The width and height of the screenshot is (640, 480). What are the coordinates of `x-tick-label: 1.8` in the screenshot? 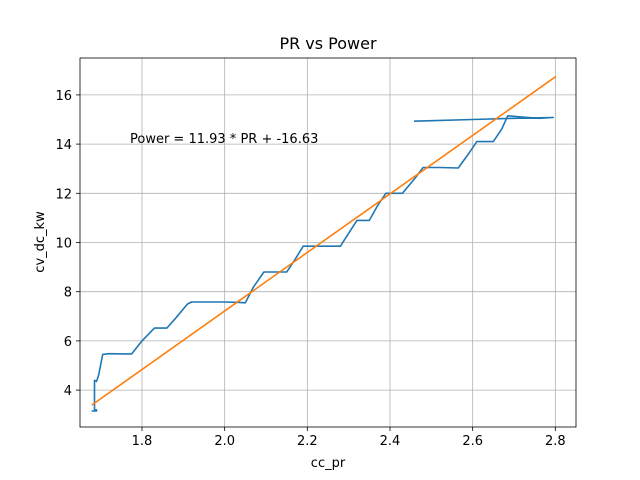 It's located at (142, 441).